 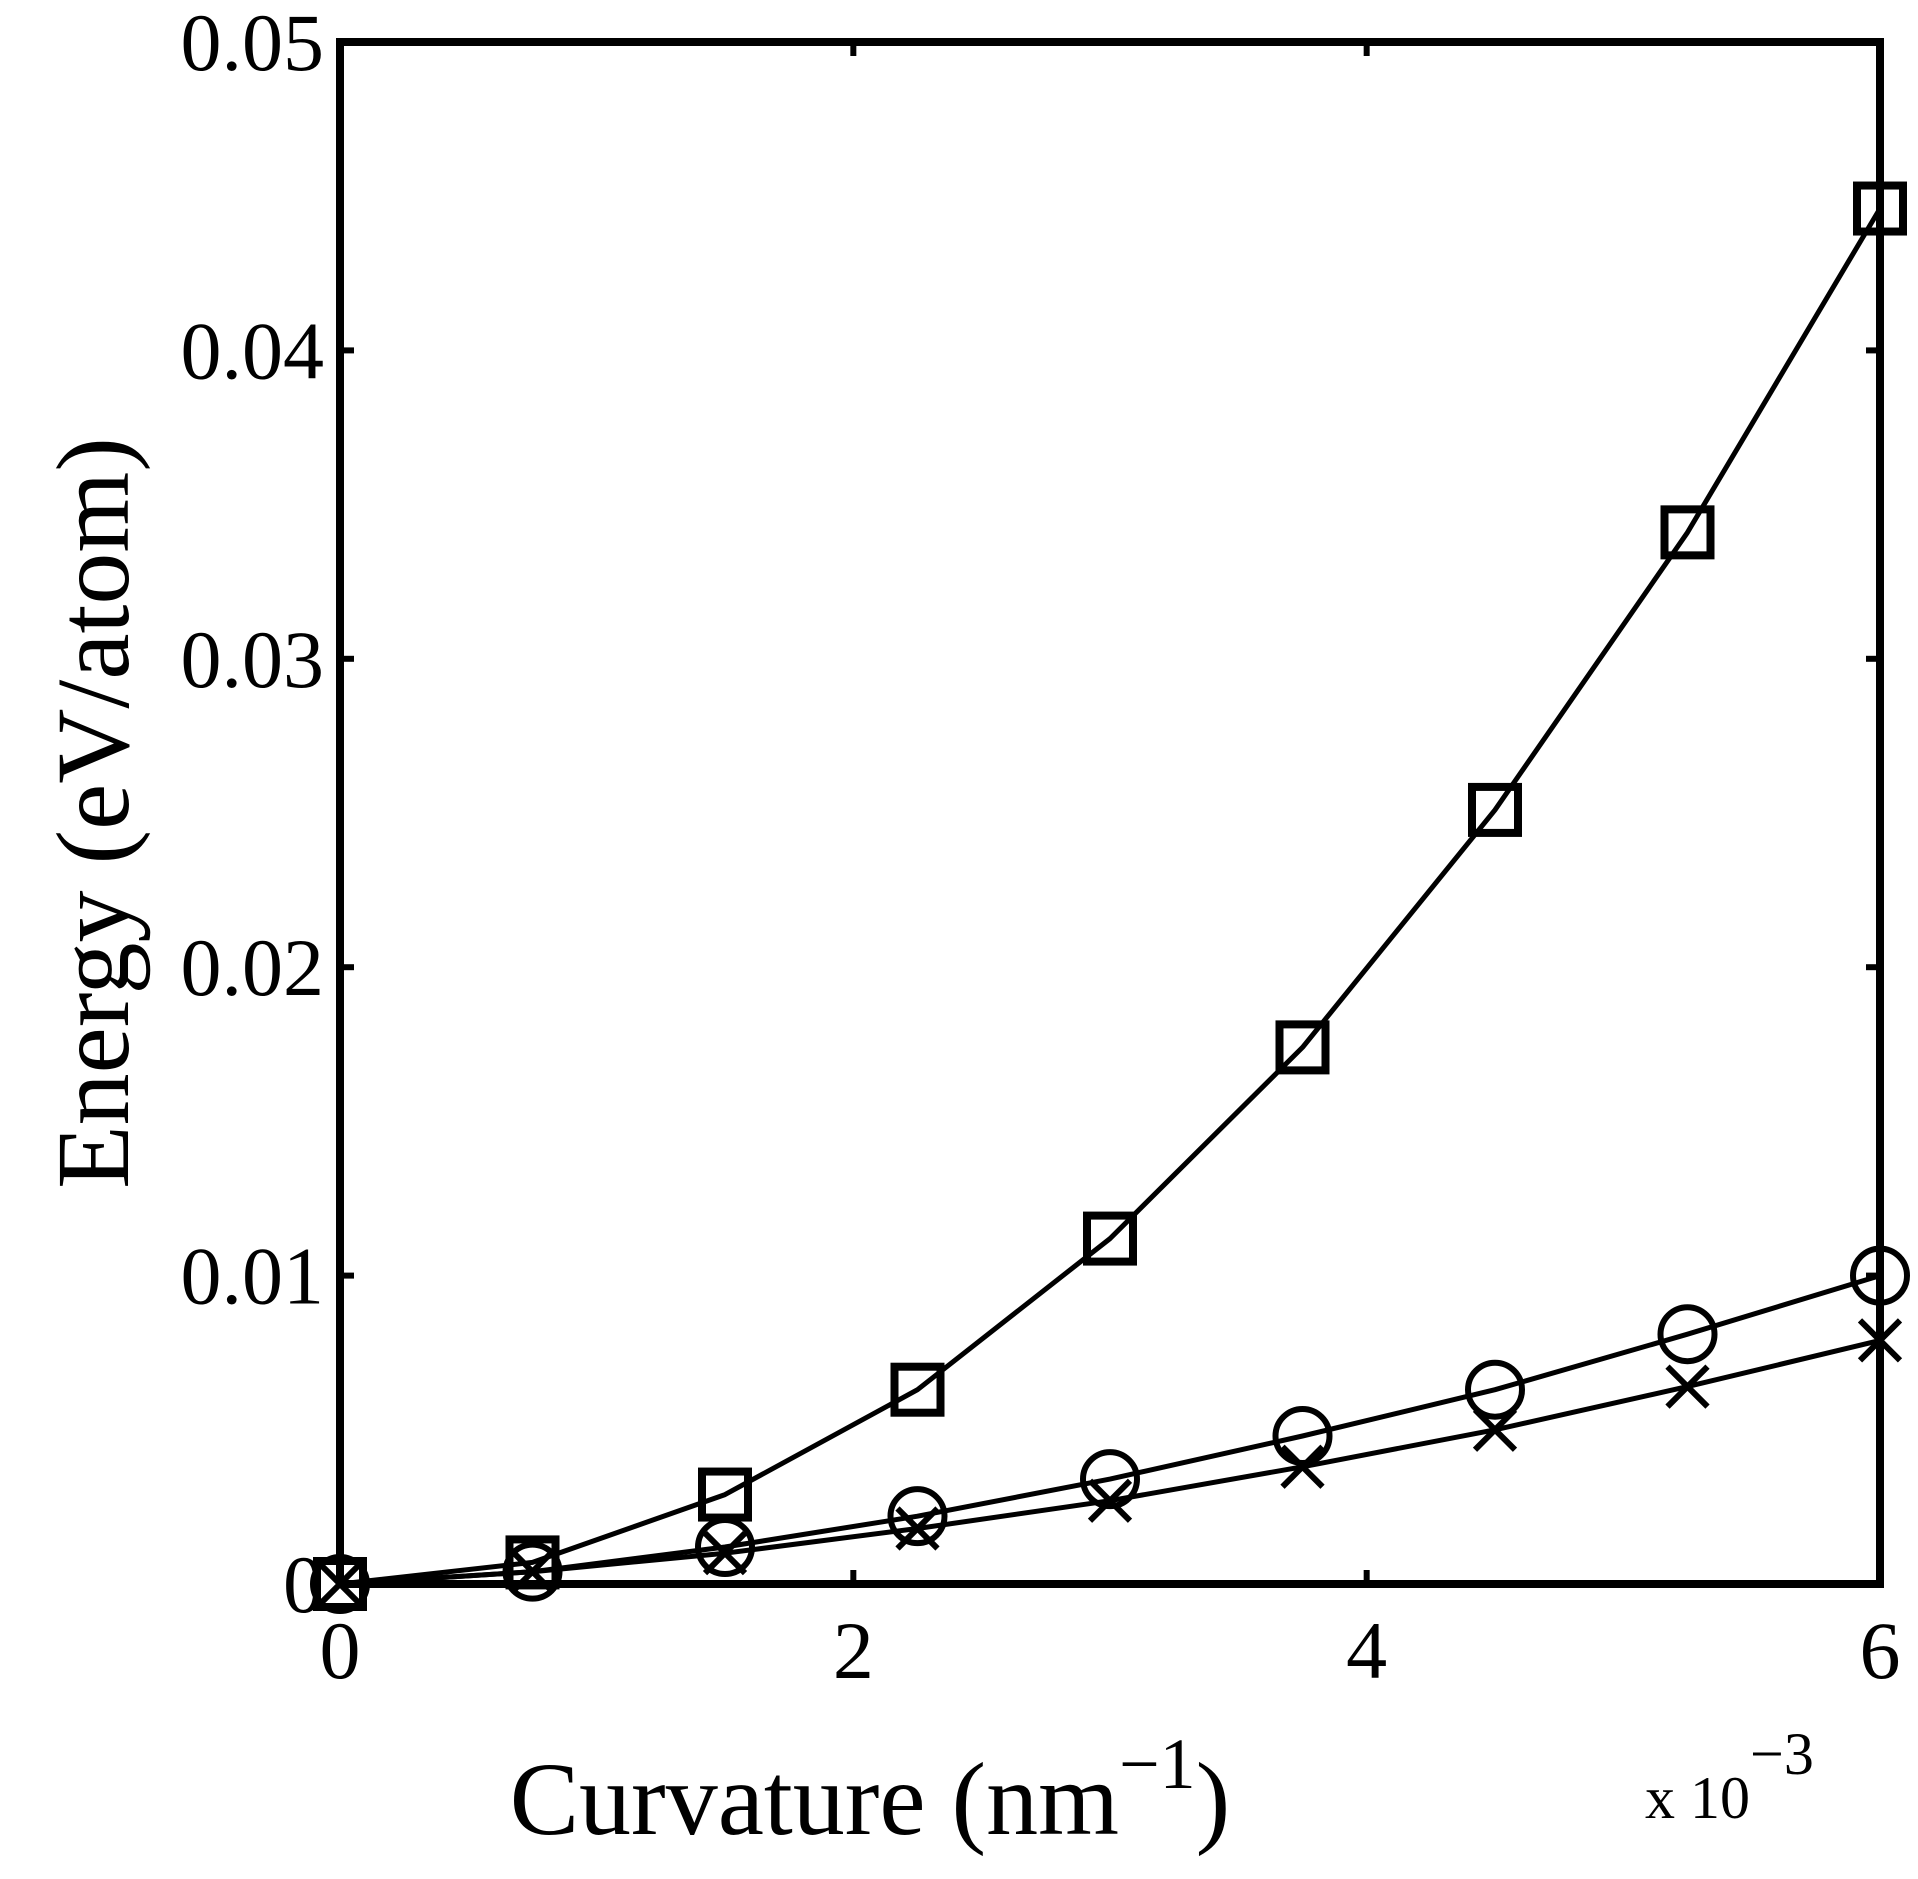 I want to click on x-tick-label: 6, so click(x=1880, y=1650).